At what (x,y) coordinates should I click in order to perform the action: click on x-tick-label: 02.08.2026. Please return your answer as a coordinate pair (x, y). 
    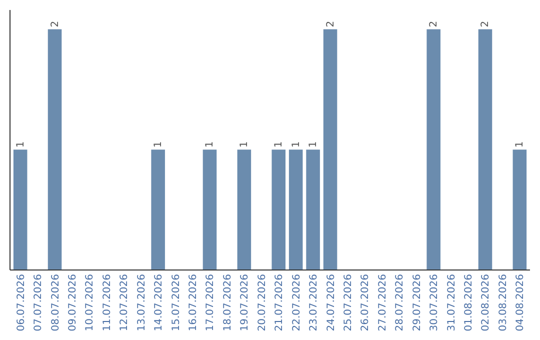
    Looking at the image, I should click on (486, 303).